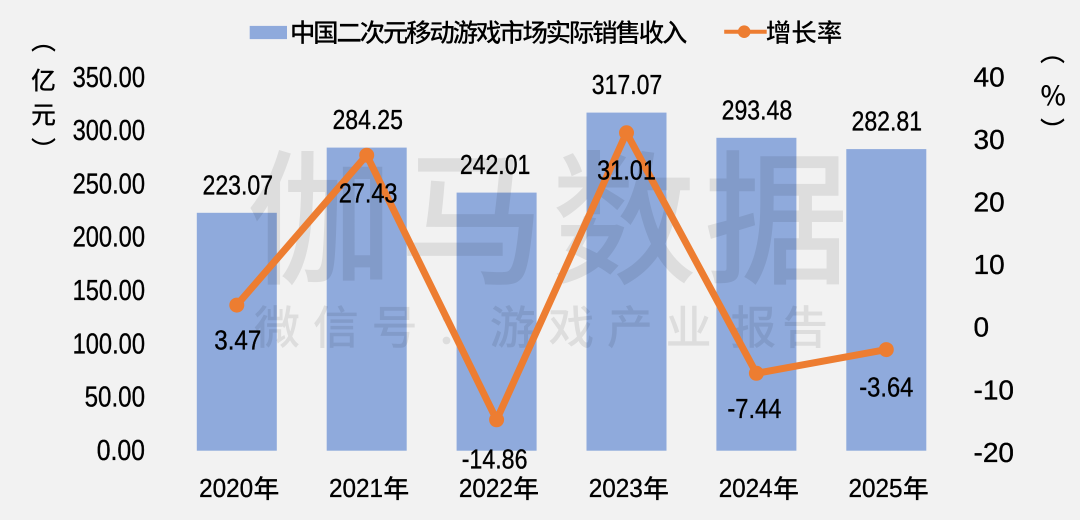 The image size is (1080, 520). I want to click on svg-text: 2022, so click(486, 488).